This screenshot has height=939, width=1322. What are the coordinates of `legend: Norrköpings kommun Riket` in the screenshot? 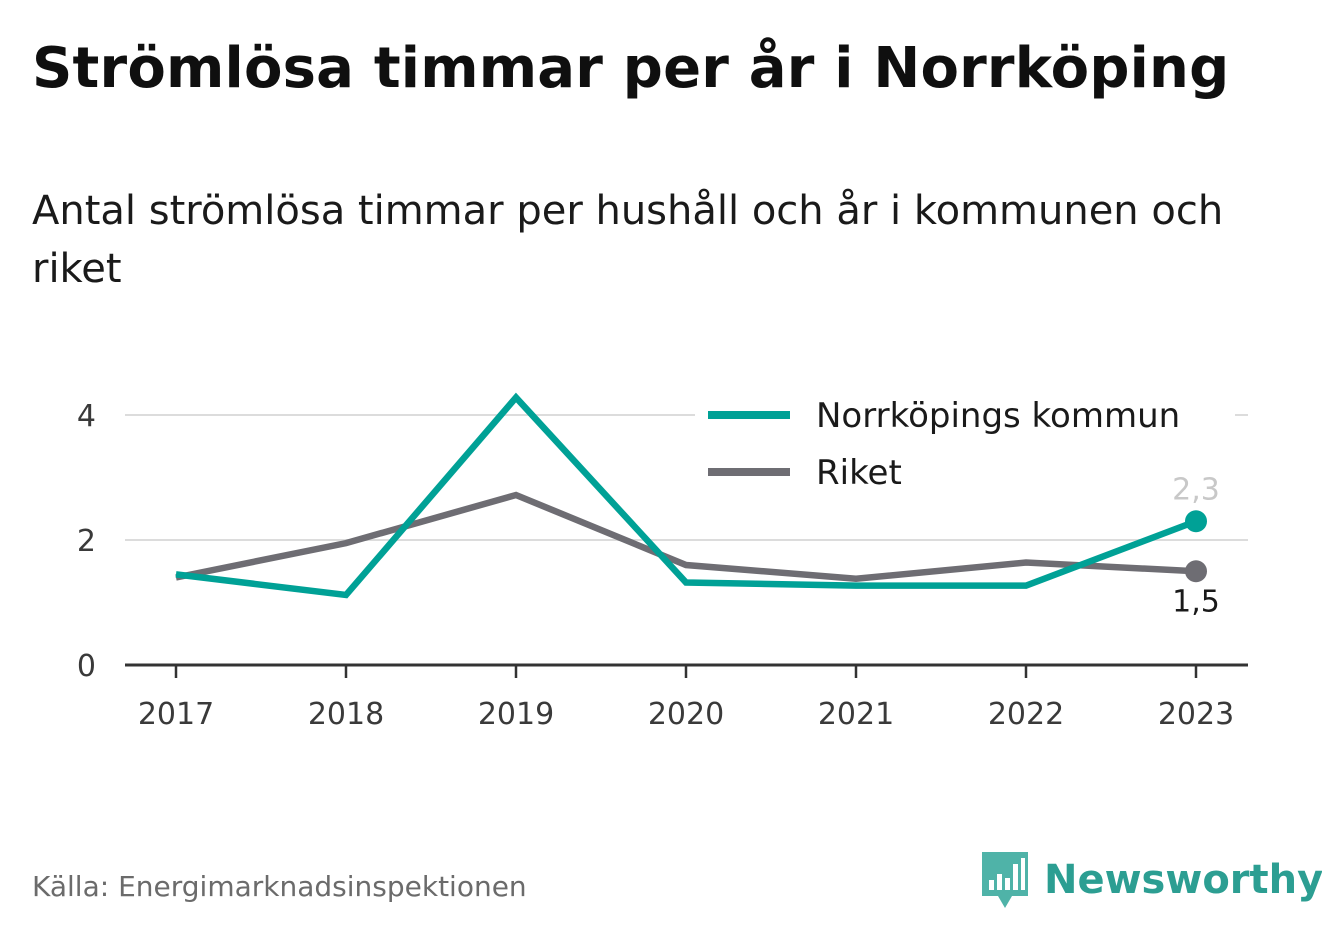 It's located at (965, 443).